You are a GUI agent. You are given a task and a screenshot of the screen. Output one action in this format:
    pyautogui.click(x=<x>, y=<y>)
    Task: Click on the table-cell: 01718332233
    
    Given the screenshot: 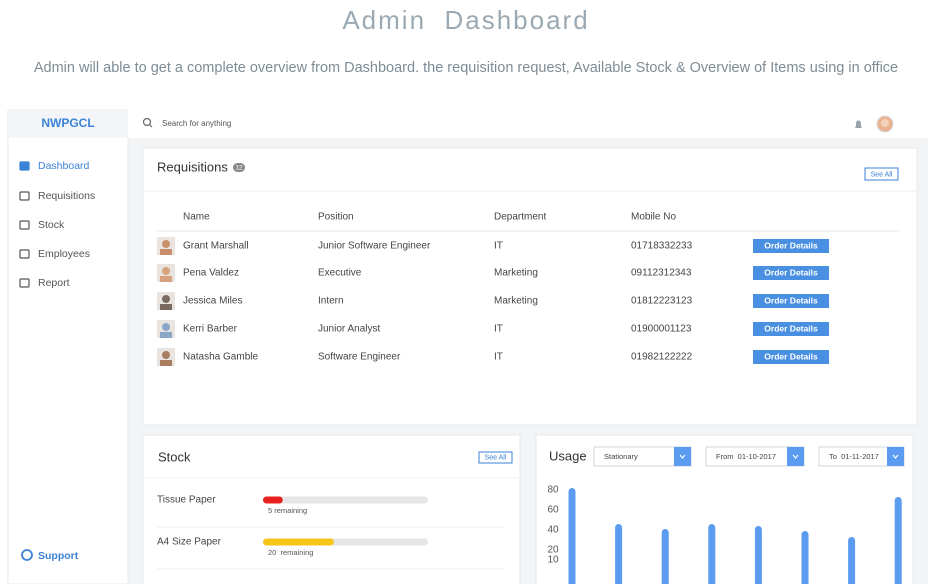 What is the action you would take?
    pyautogui.click(x=662, y=246)
    